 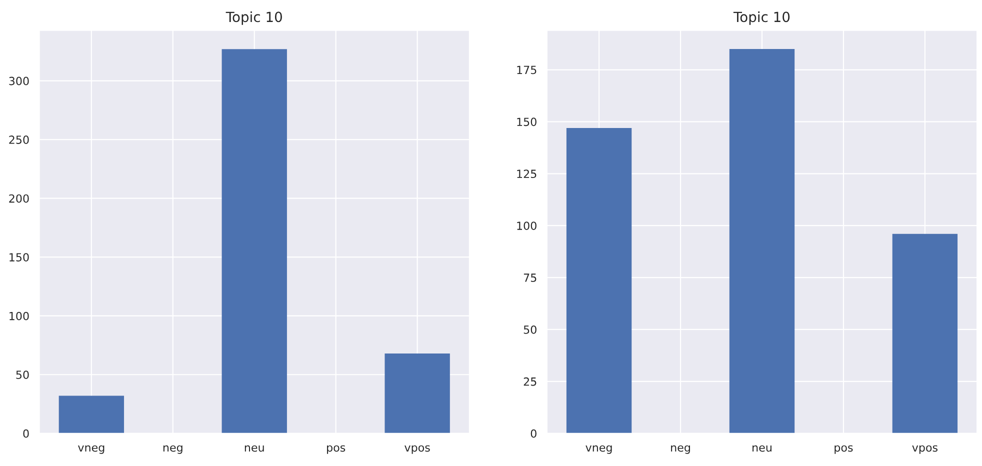 What do you see at coordinates (530, 278) in the screenshot?
I see `y-tick-label: 75` at bounding box center [530, 278].